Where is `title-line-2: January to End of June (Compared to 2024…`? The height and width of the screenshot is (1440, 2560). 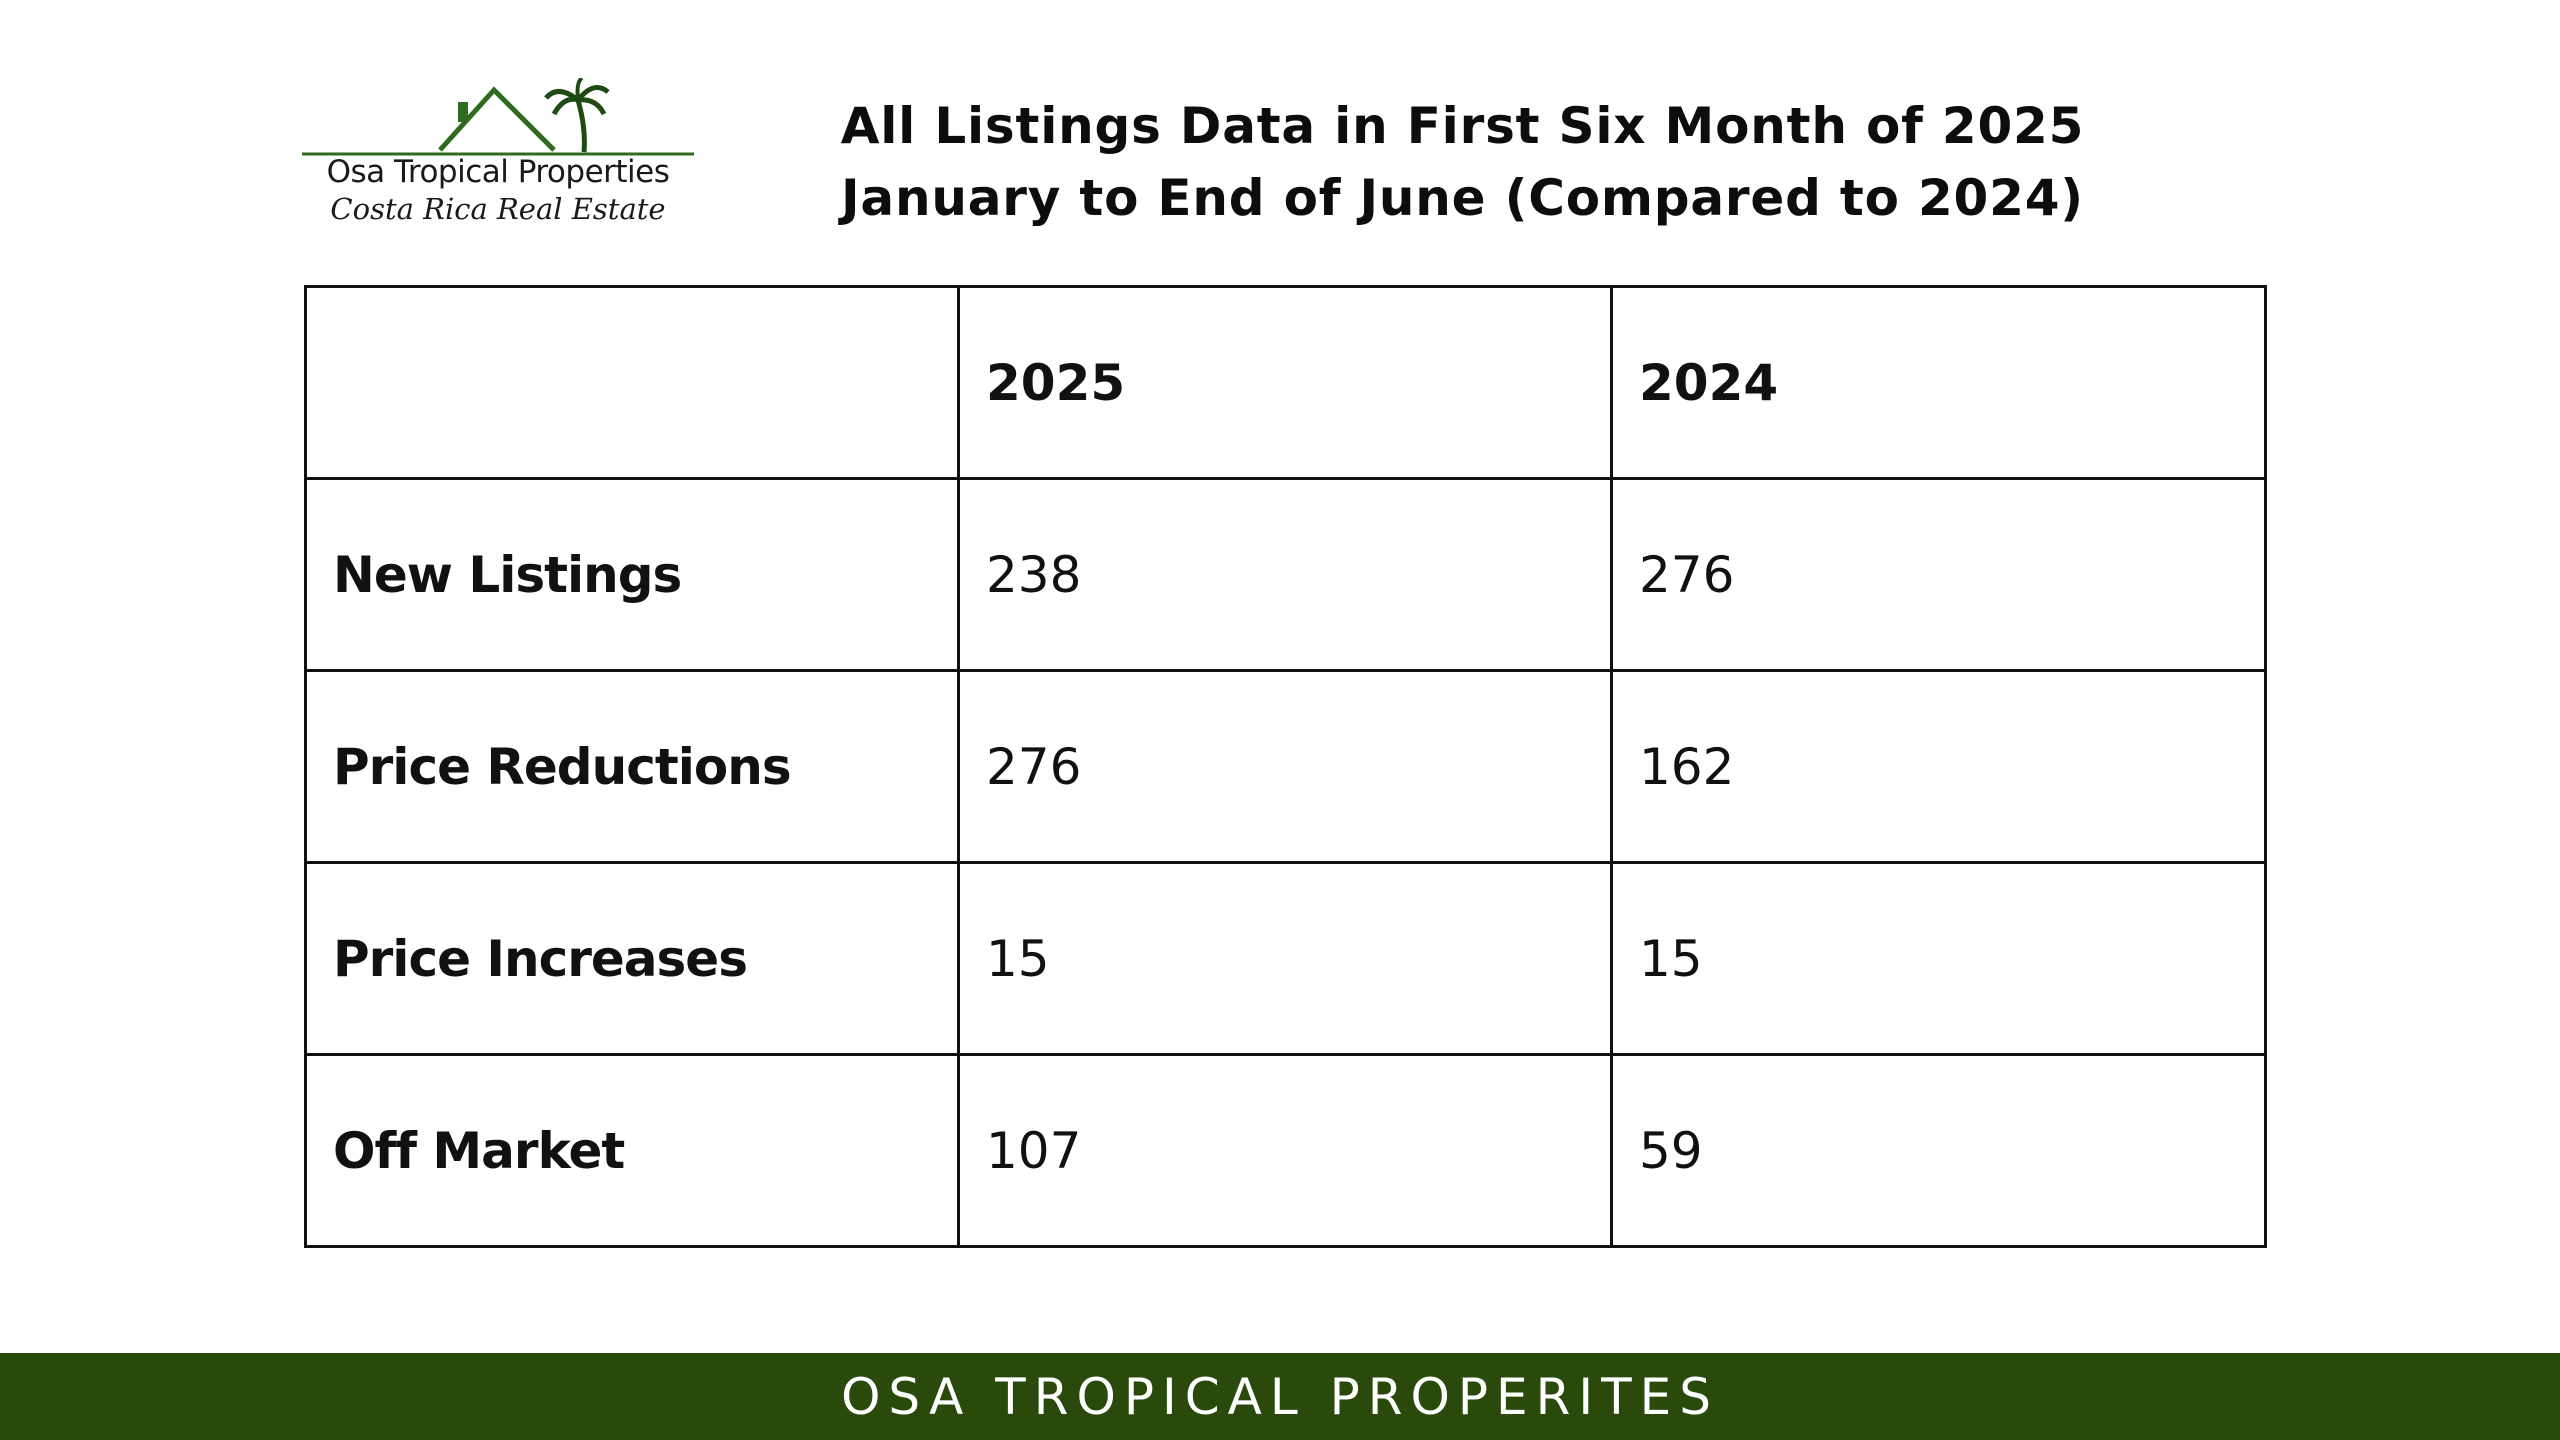
title-line-2: January to End of June (Compared to 2024… is located at coordinates (1462, 198).